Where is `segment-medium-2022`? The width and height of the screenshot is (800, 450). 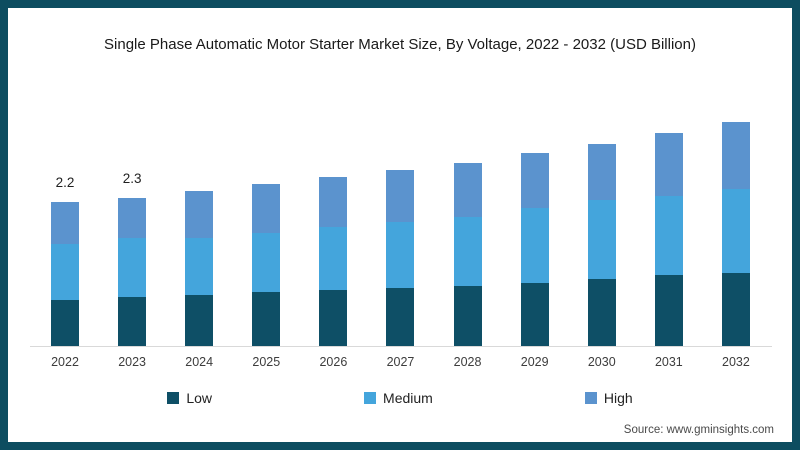
segment-medium-2022 is located at coordinates (65, 272).